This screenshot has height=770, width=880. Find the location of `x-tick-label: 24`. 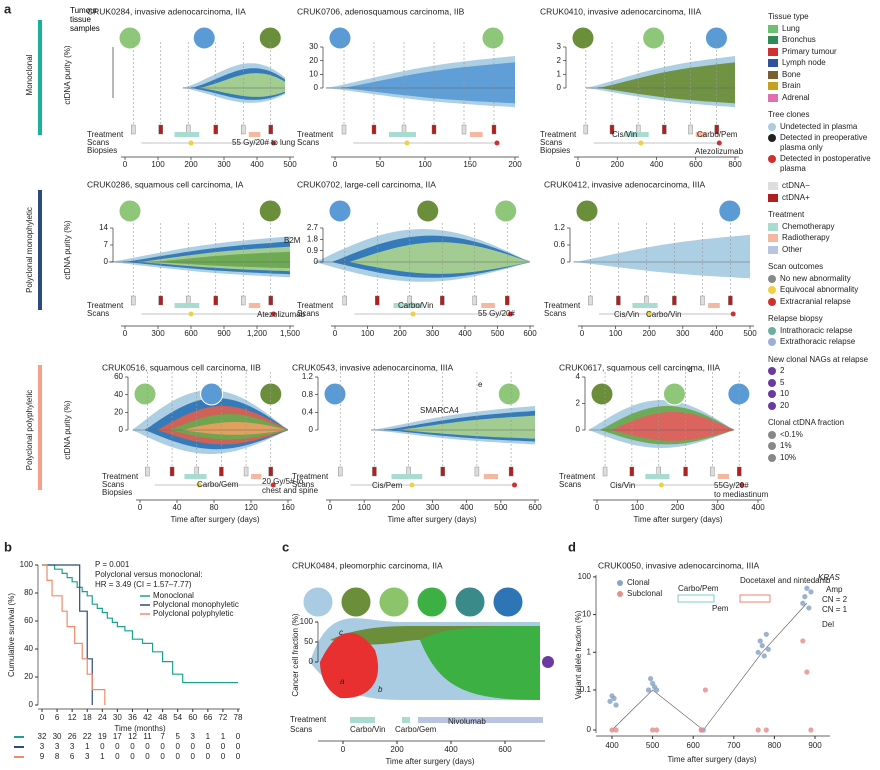

x-tick-label: 24 is located at coordinates (102, 717).